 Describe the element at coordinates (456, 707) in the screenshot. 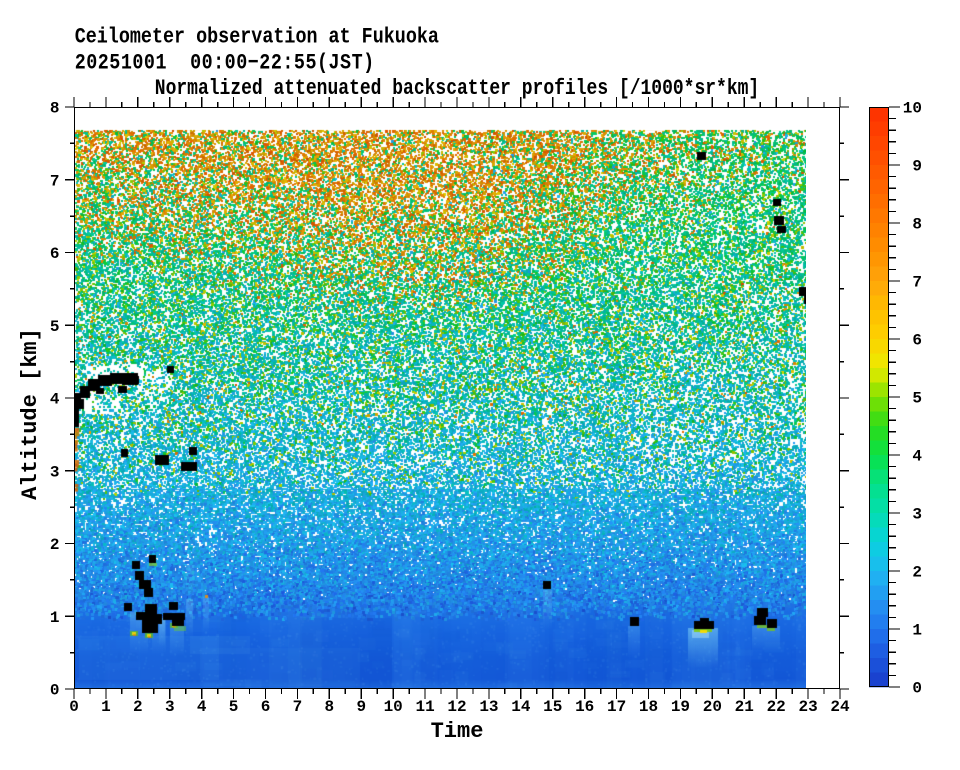

I see `svg-text: 12` at that location.